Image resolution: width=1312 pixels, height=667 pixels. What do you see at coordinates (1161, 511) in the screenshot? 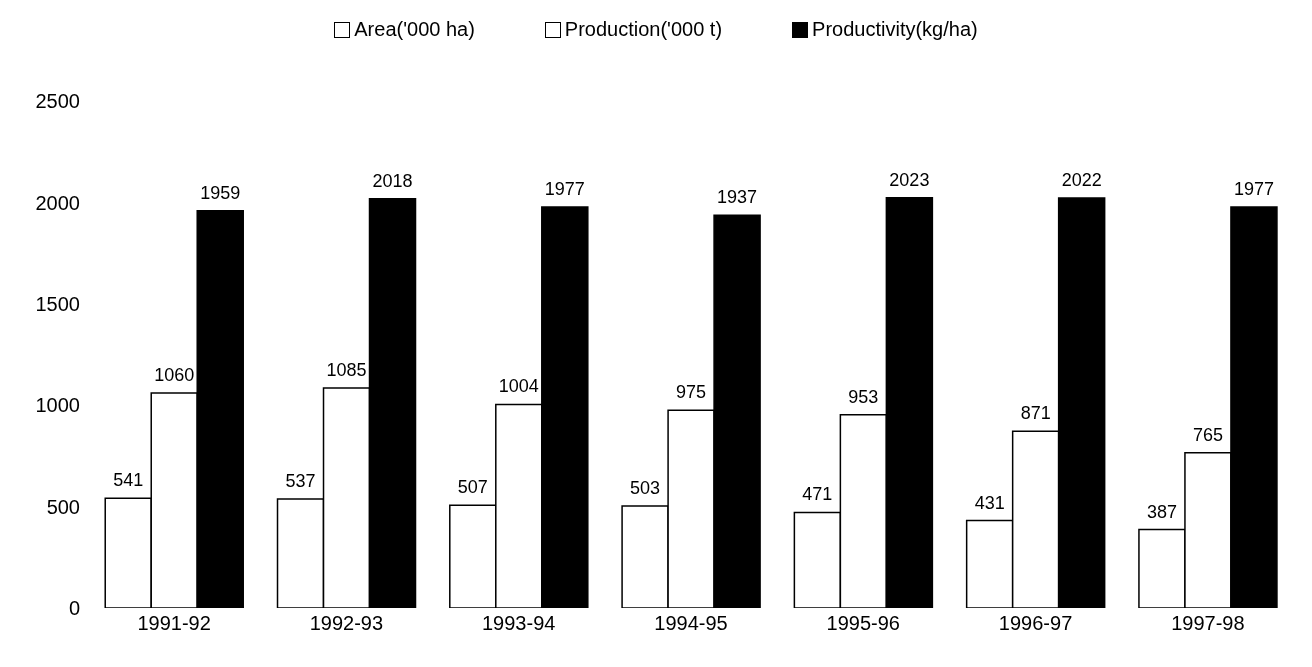
I see `data-label: 387` at bounding box center [1161, 511].